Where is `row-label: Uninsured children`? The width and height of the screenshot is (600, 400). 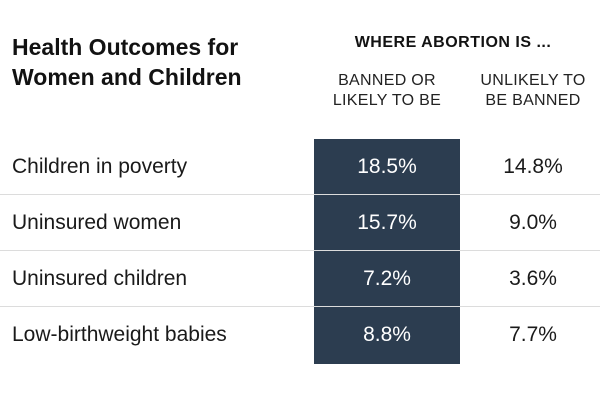 row-label: Uninsured children is located at coordinates (100, 278).